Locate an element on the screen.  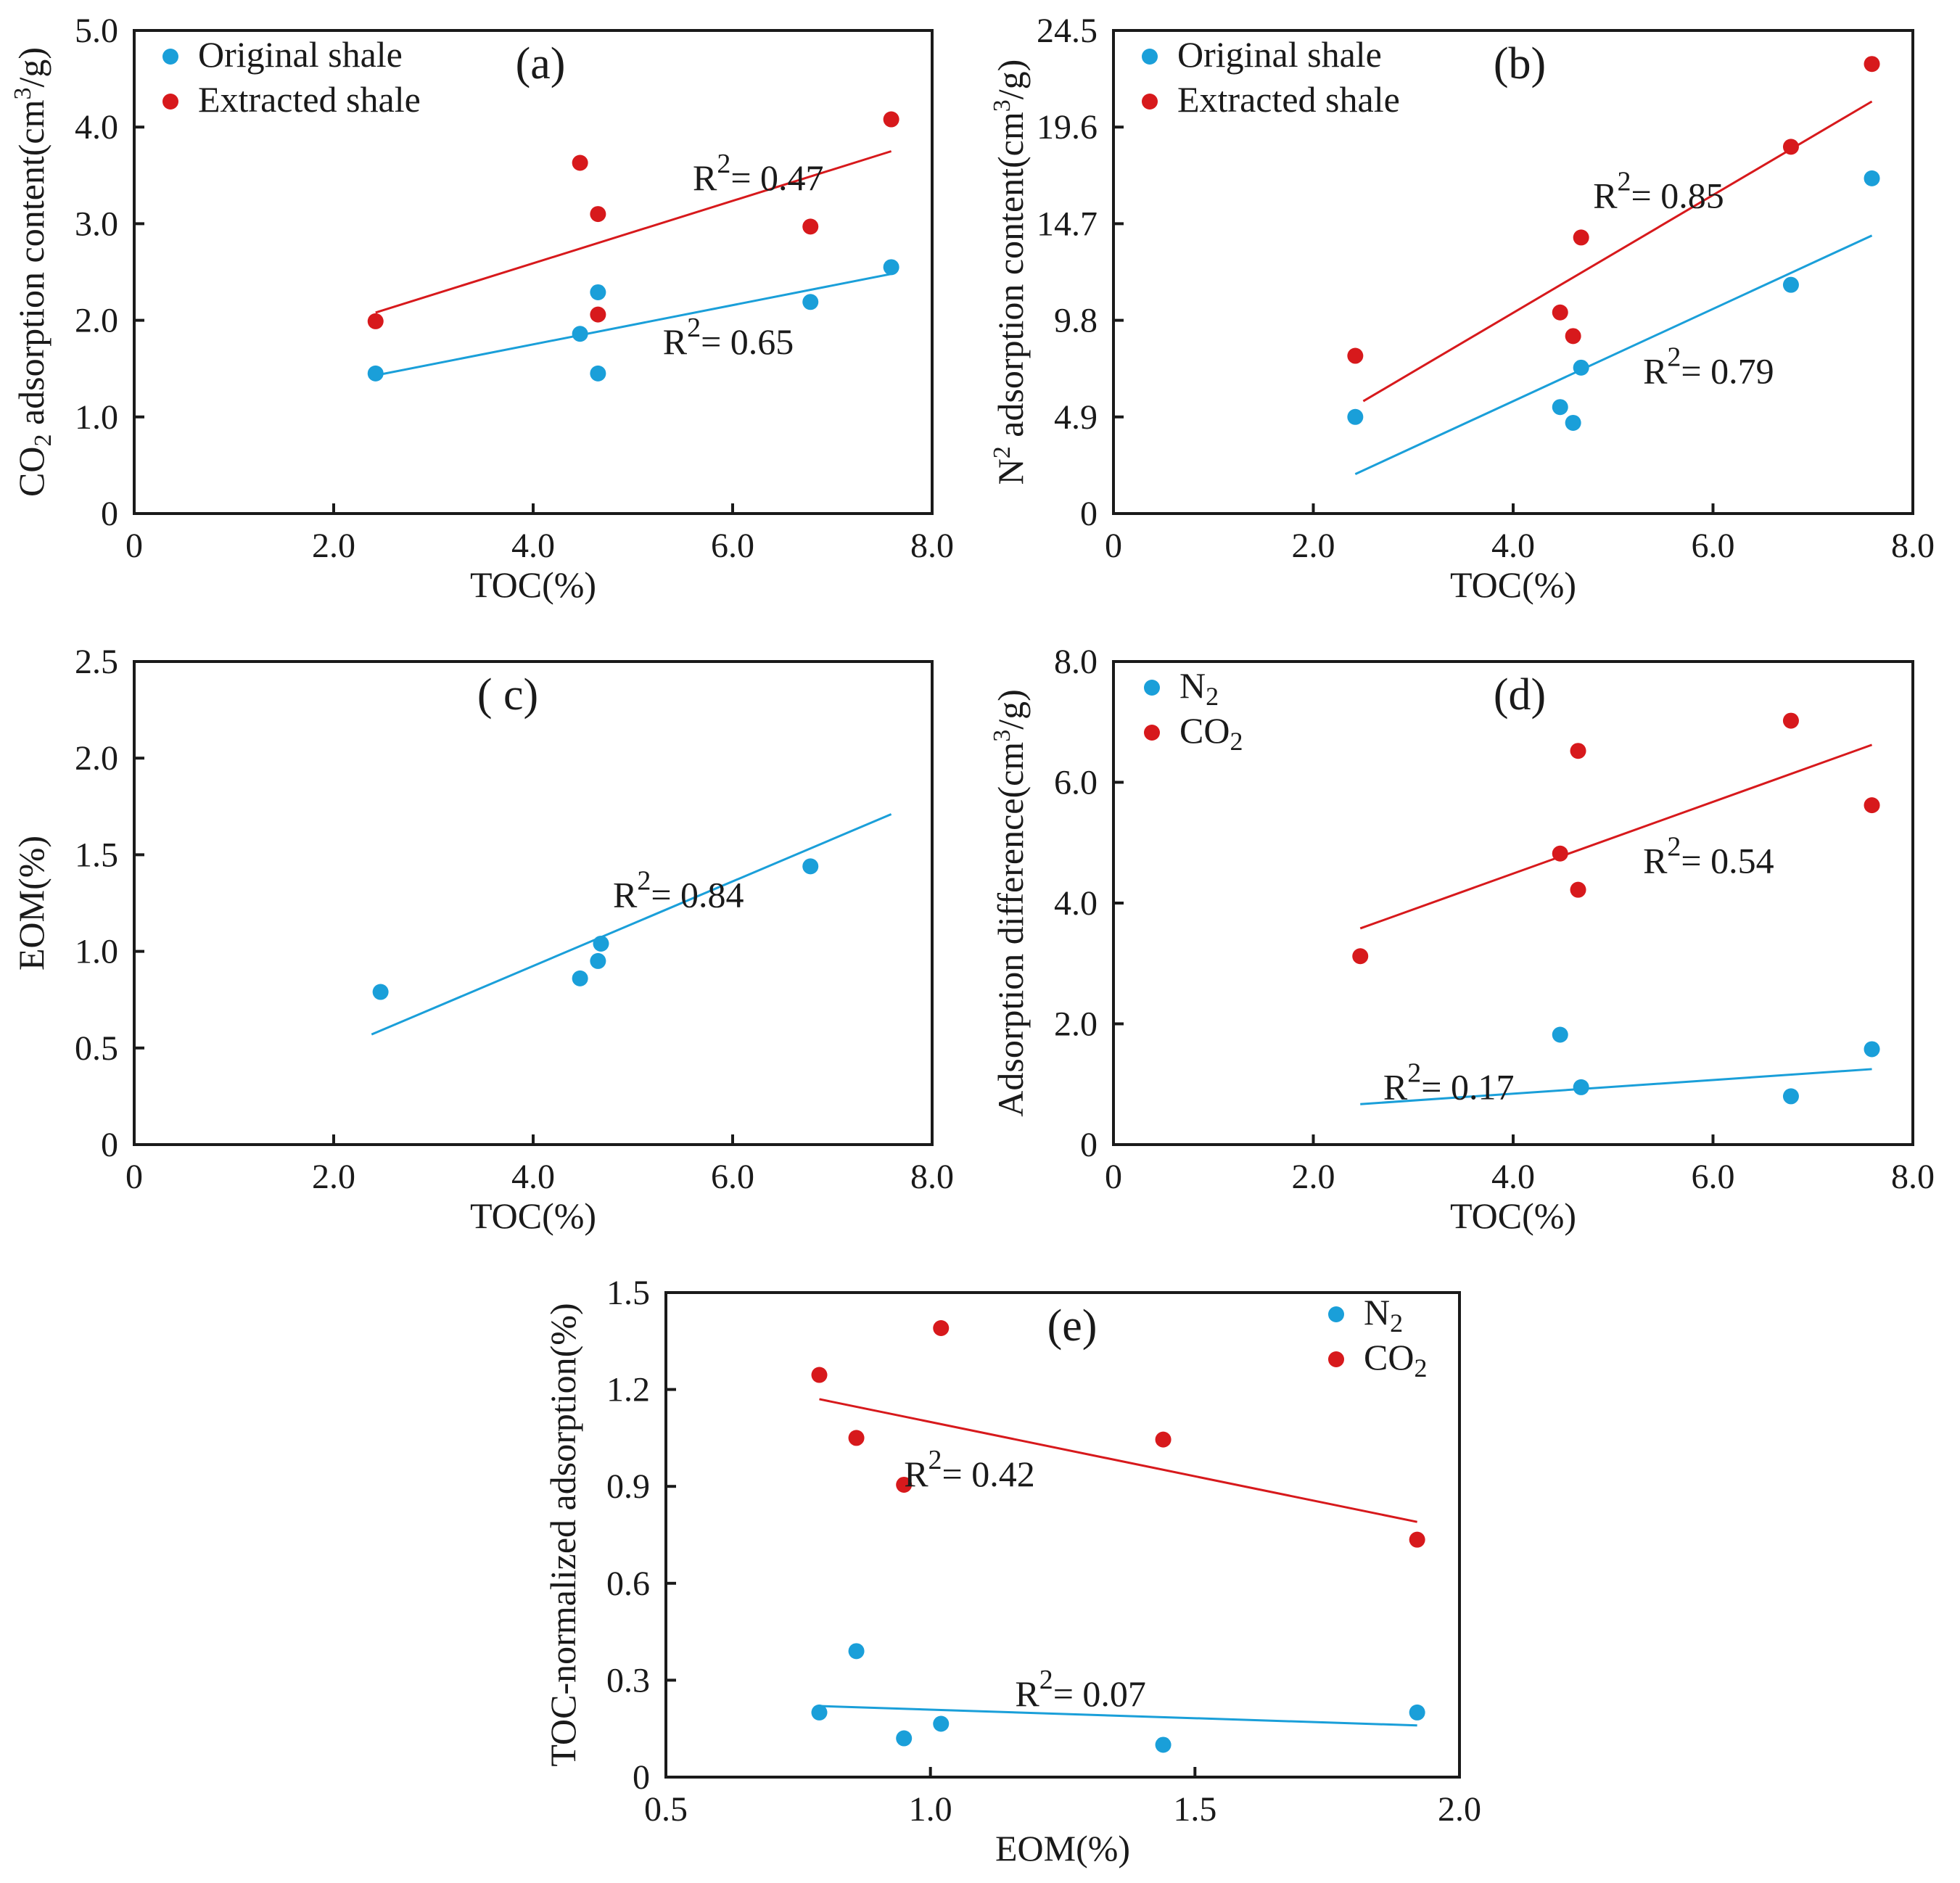
y-tick-label: 3.0 is located at coordinates (96, 224).